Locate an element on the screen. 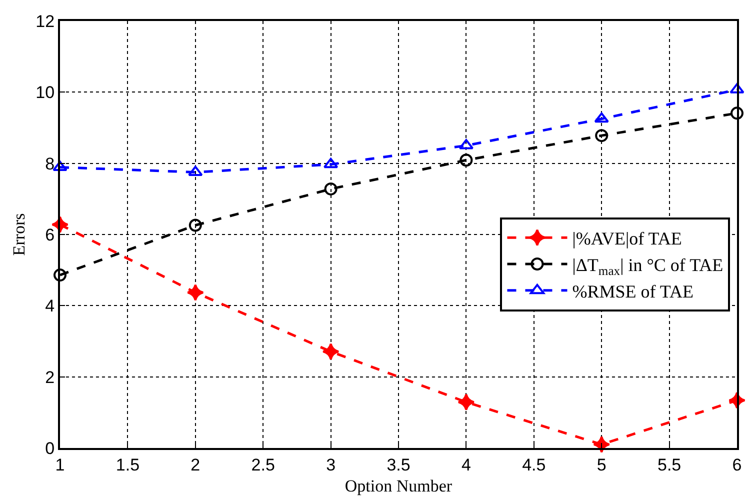 This screenshot has width=755, height=504. x-tick-label: 5 is located at coordinates (601, 464).